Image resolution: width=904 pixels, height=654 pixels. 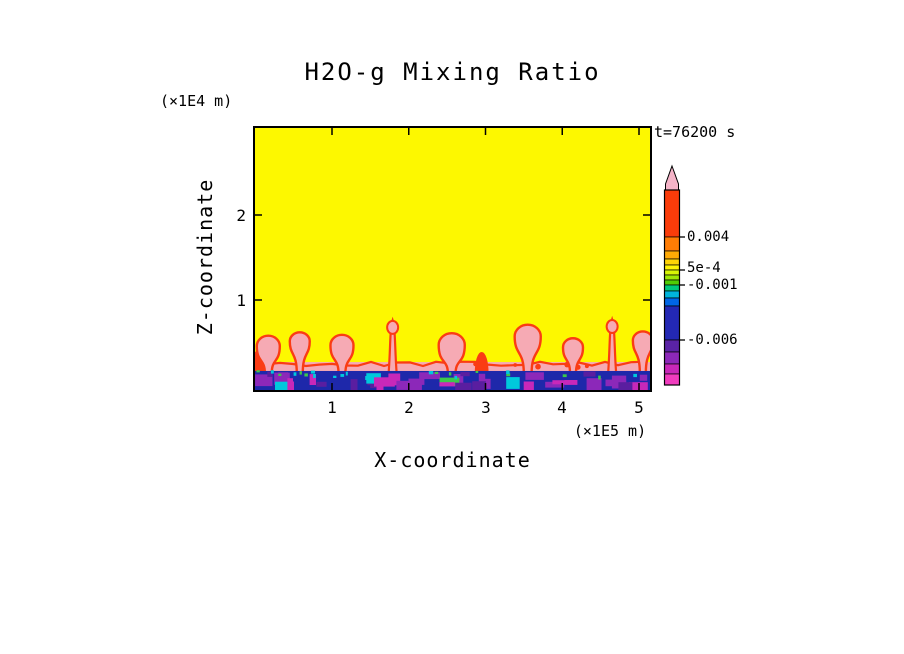 What do you see at coordinates (712, 285) in the screenshot?
I see `colorbar-label: -0.001` at bounding box center [712, 285].